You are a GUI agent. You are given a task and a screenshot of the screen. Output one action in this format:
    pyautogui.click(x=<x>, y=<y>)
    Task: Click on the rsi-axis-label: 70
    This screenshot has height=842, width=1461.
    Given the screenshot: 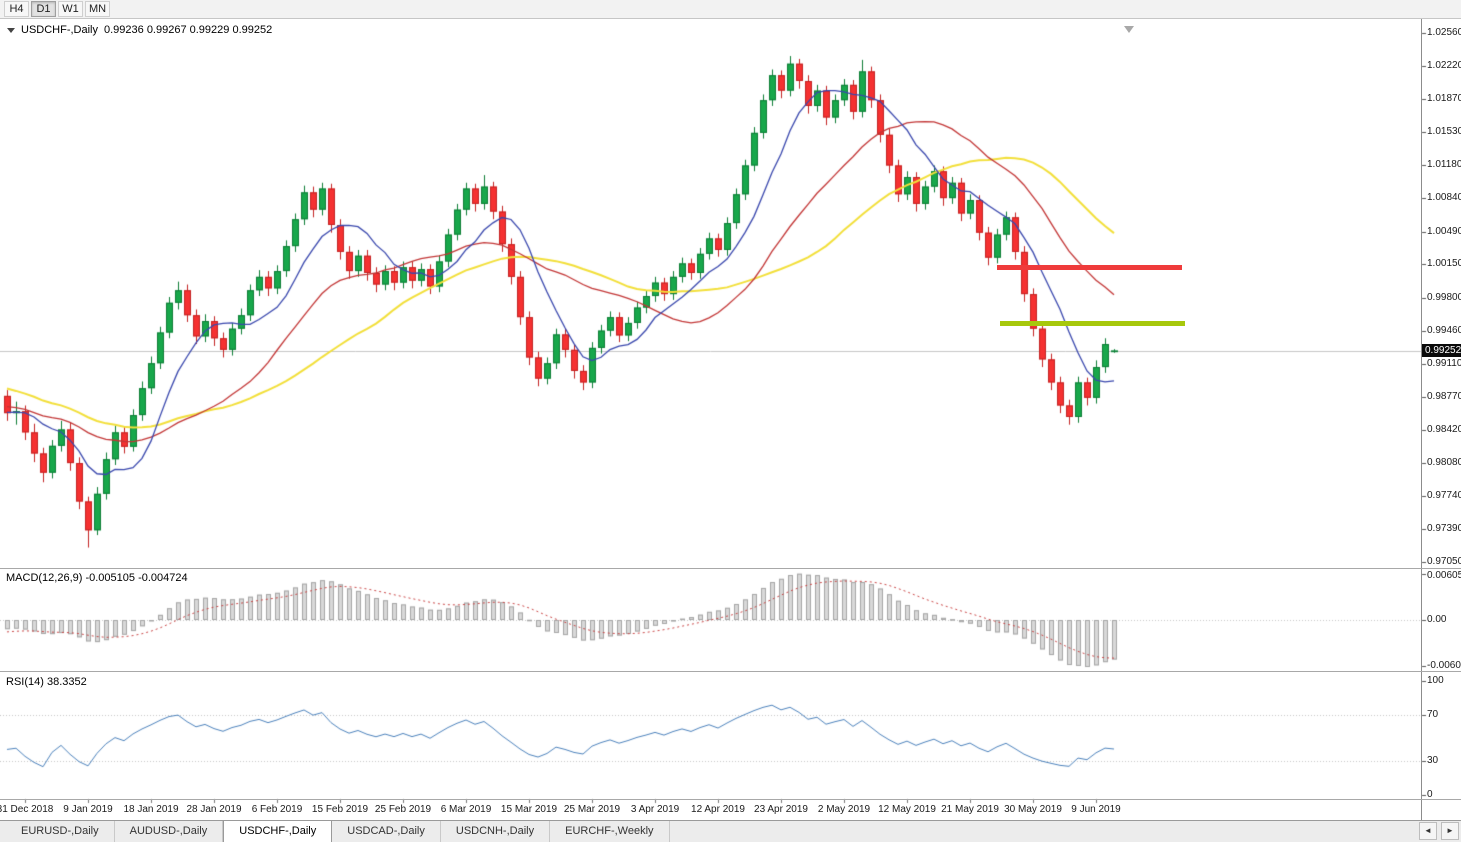 What is the action you would take?
    pyautogui.click(x=1433, y=715)
    